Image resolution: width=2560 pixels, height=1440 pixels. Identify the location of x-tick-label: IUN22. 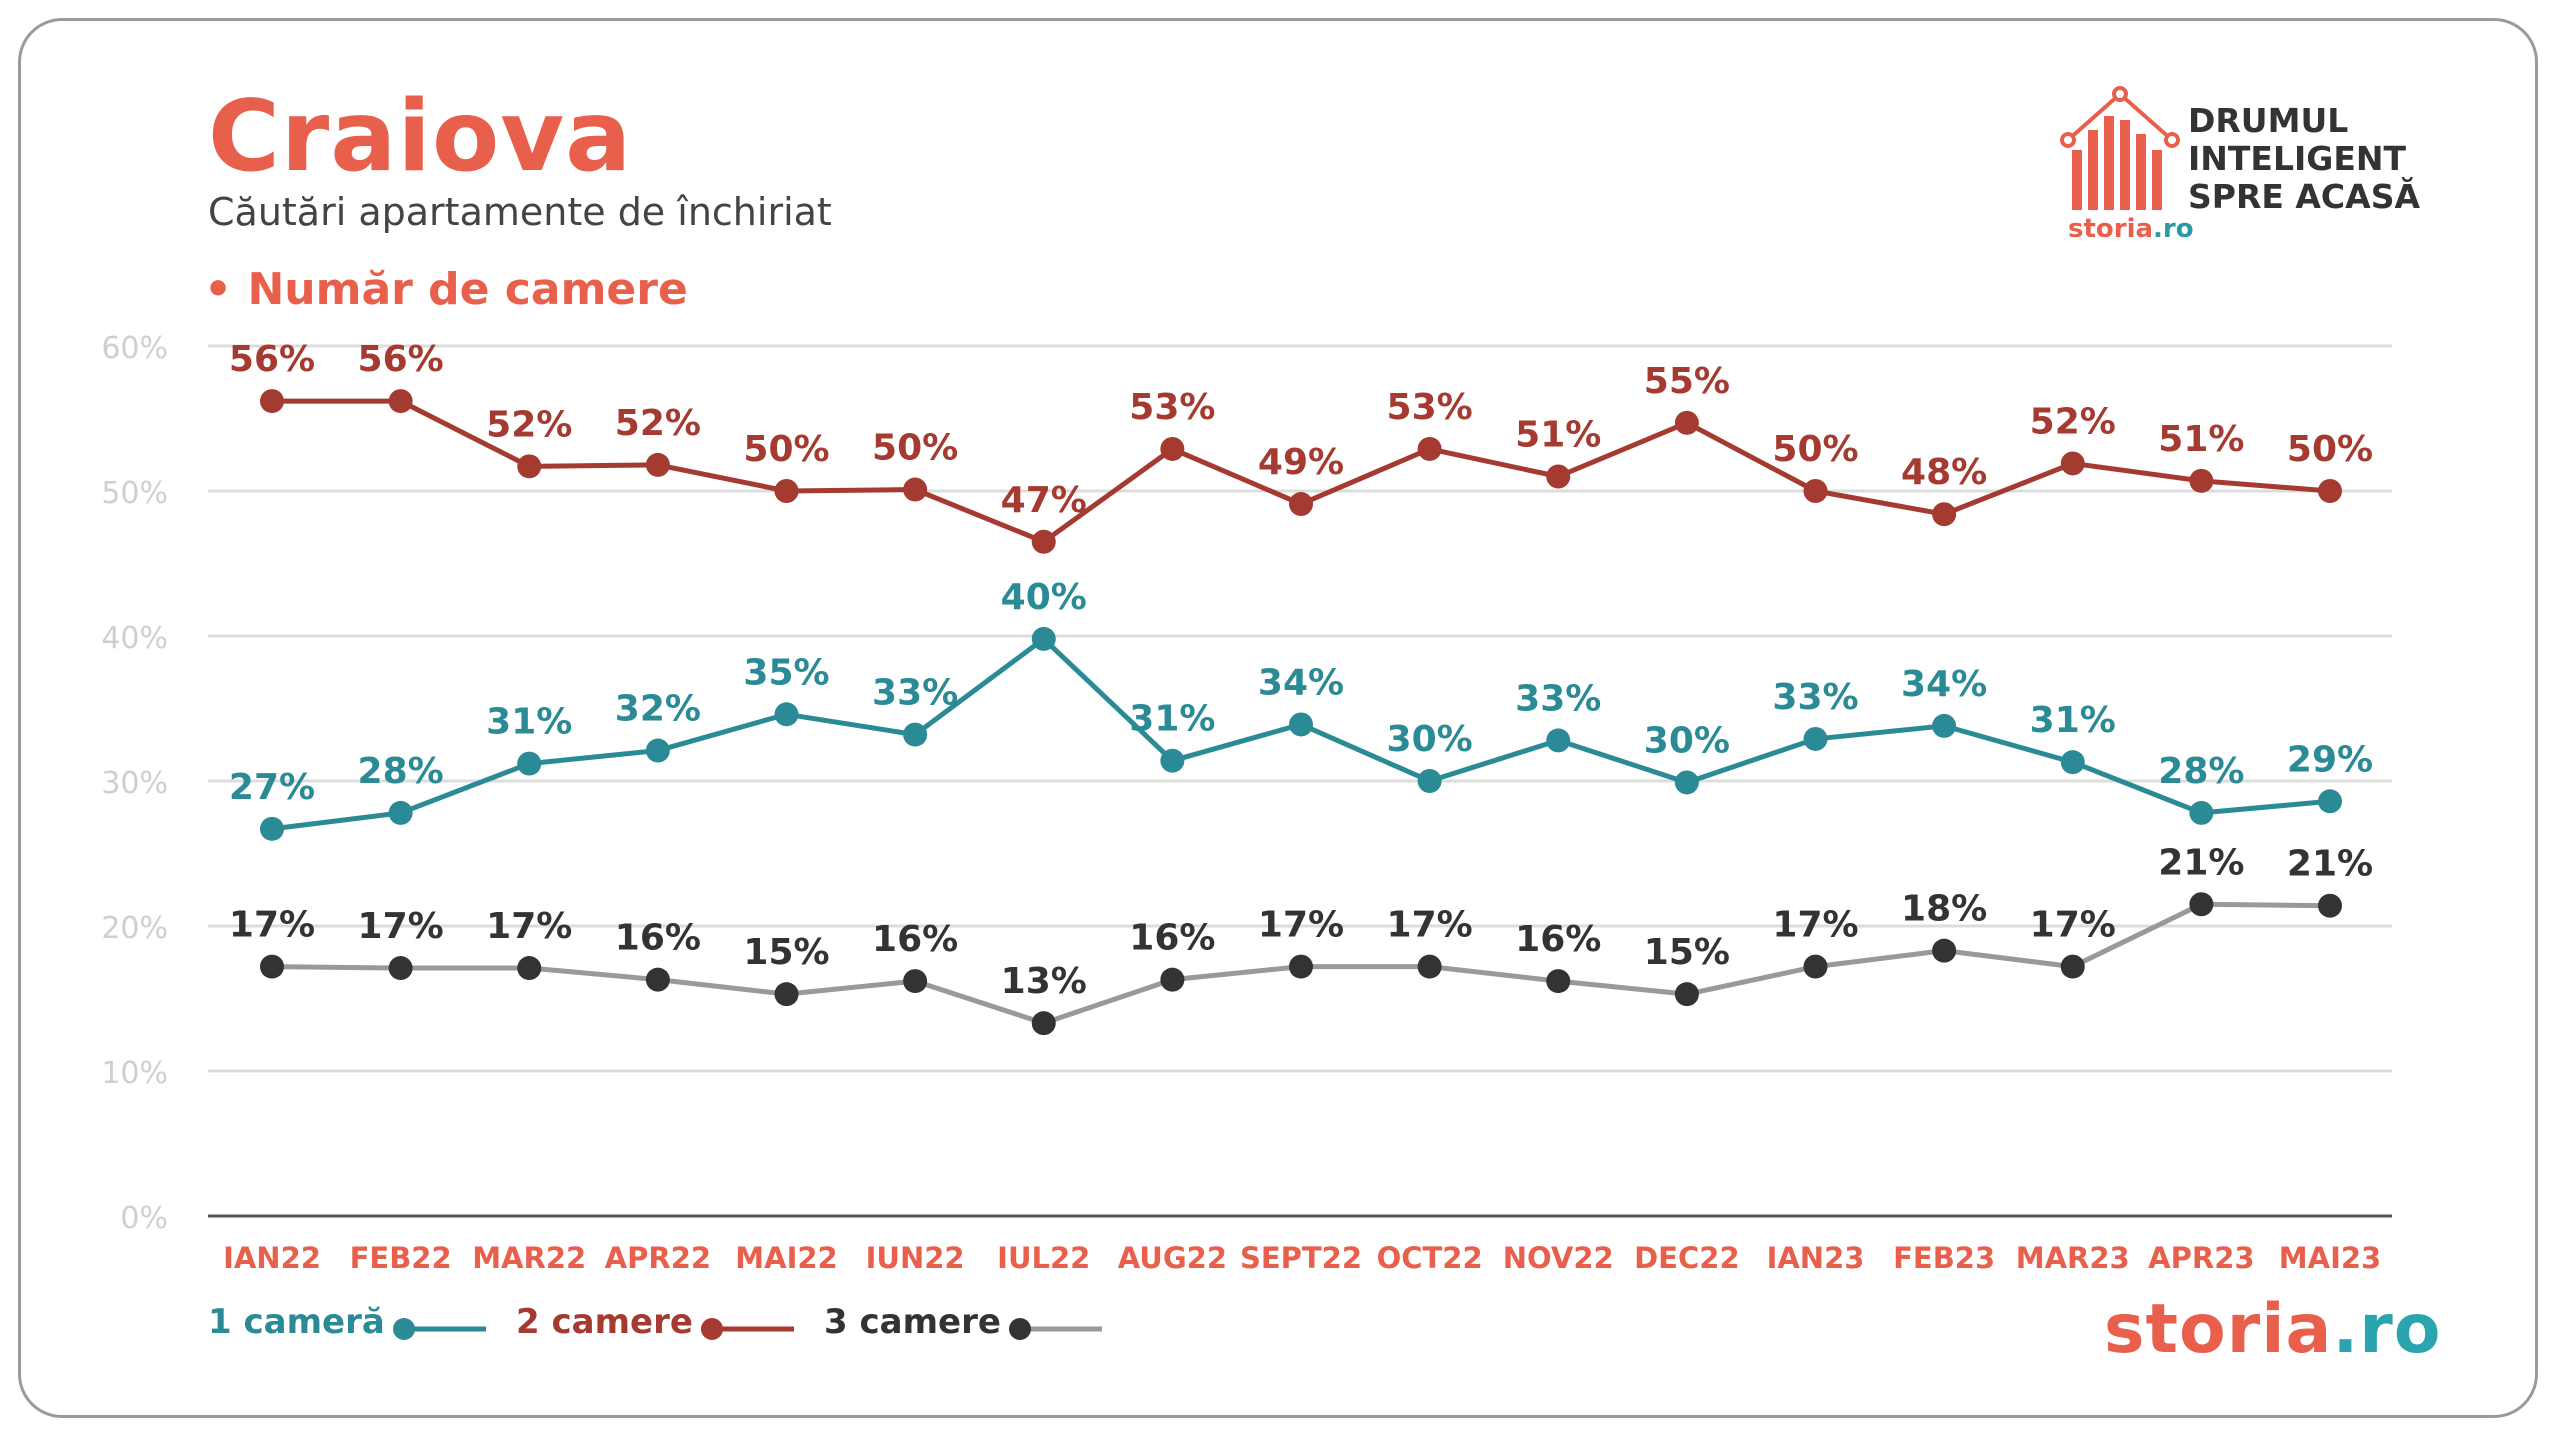
(915, 1258).